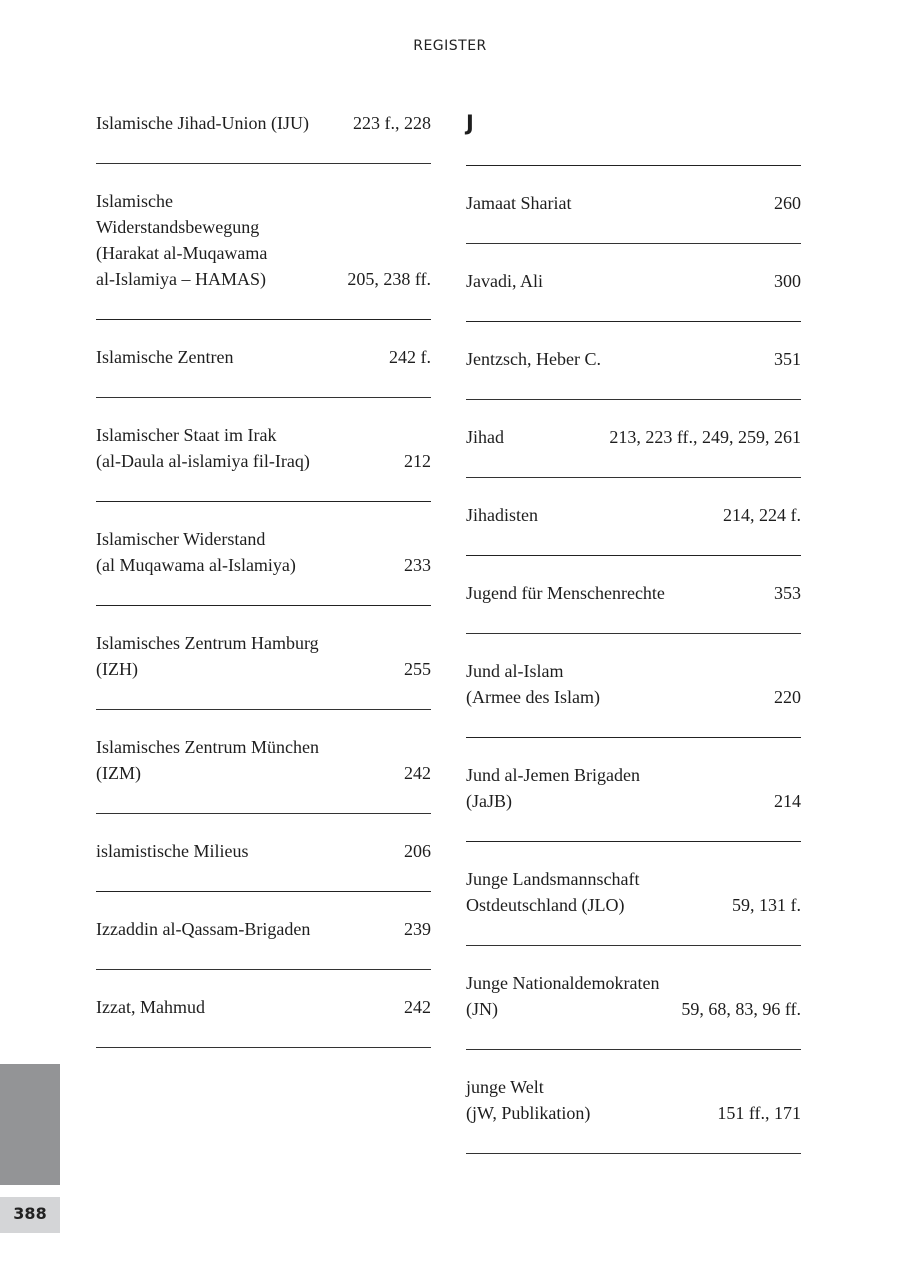 This screenshot has width=900, height=1271. What do you see at coordinates (207, 656) in the screenshot?
I see `entry-term: Islamisches Zentrum Hamburg (IZH)` at bounding box center [207, 656].